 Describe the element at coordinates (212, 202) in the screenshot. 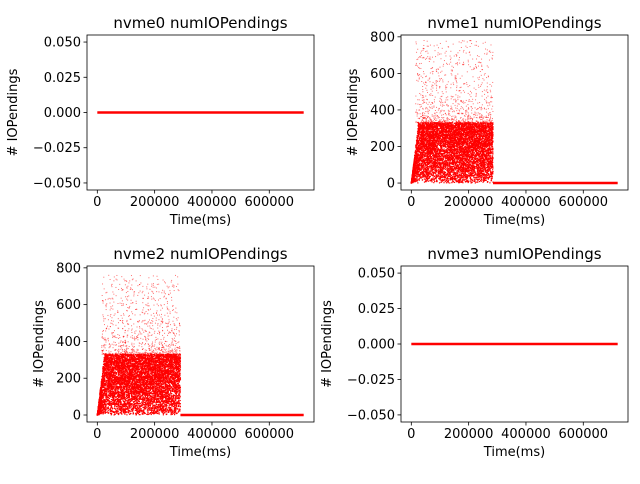

I see `x-tick-label: 400000` at that location.